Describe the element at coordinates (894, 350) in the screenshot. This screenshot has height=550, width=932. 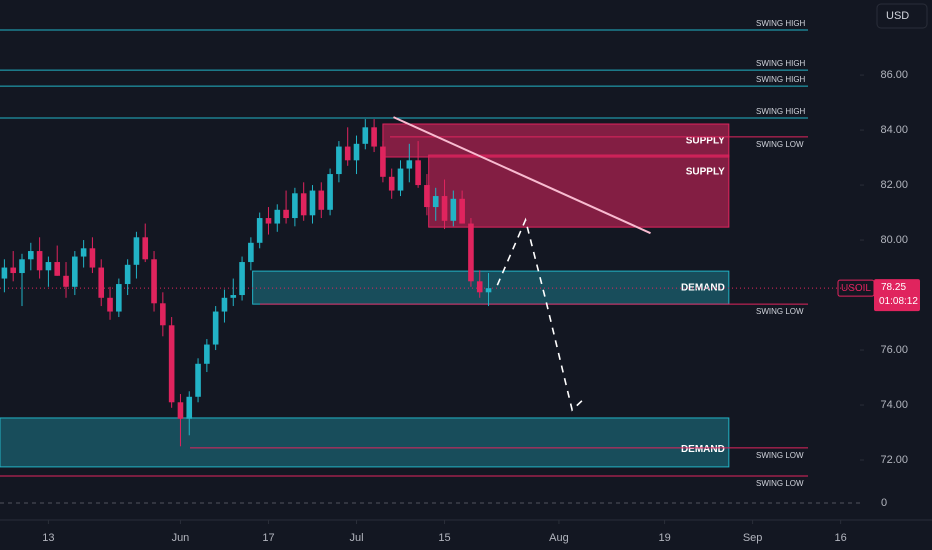
I see `y-tick-label: 76.00` at that location.